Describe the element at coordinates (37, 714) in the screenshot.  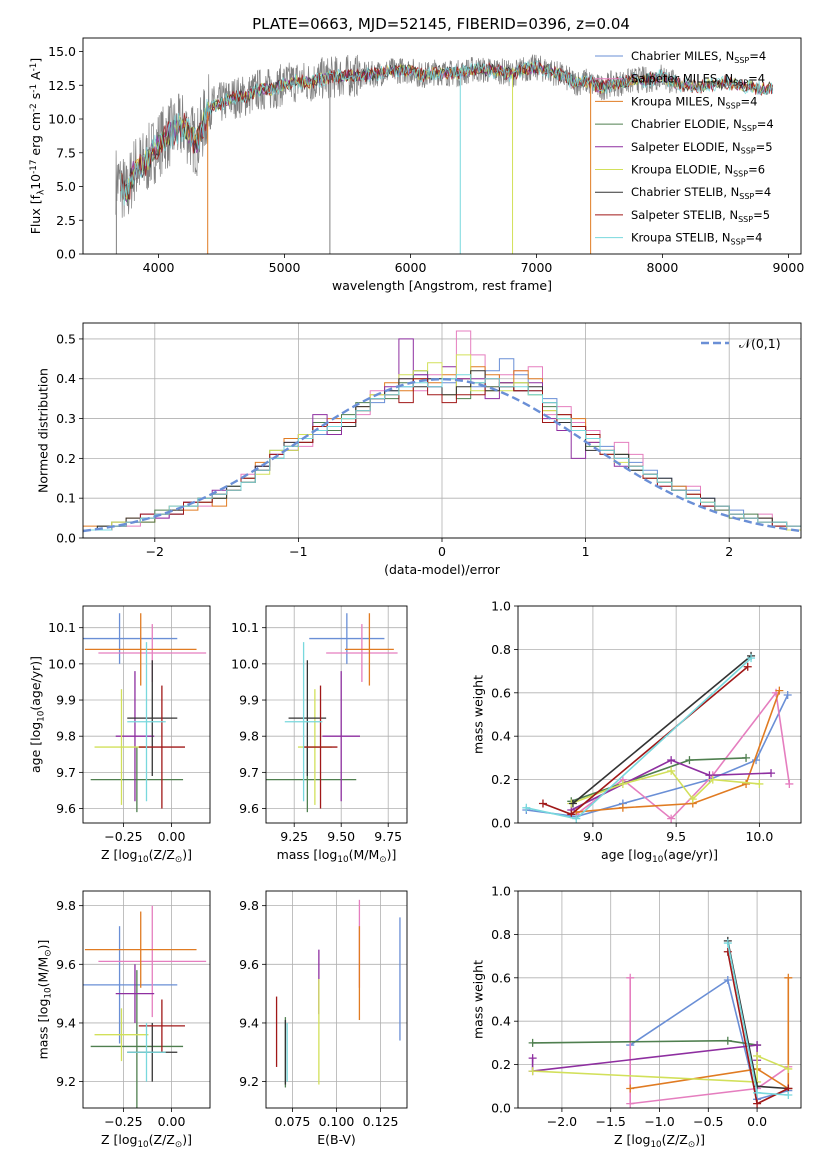
I see `y-axis-label: age [log10​(age/yr)]` at that location.